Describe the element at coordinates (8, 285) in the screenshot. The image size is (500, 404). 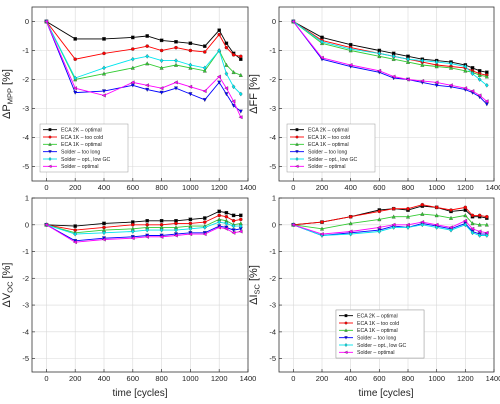
I see `y-axis-label: ΔVOC [%]` at that location.